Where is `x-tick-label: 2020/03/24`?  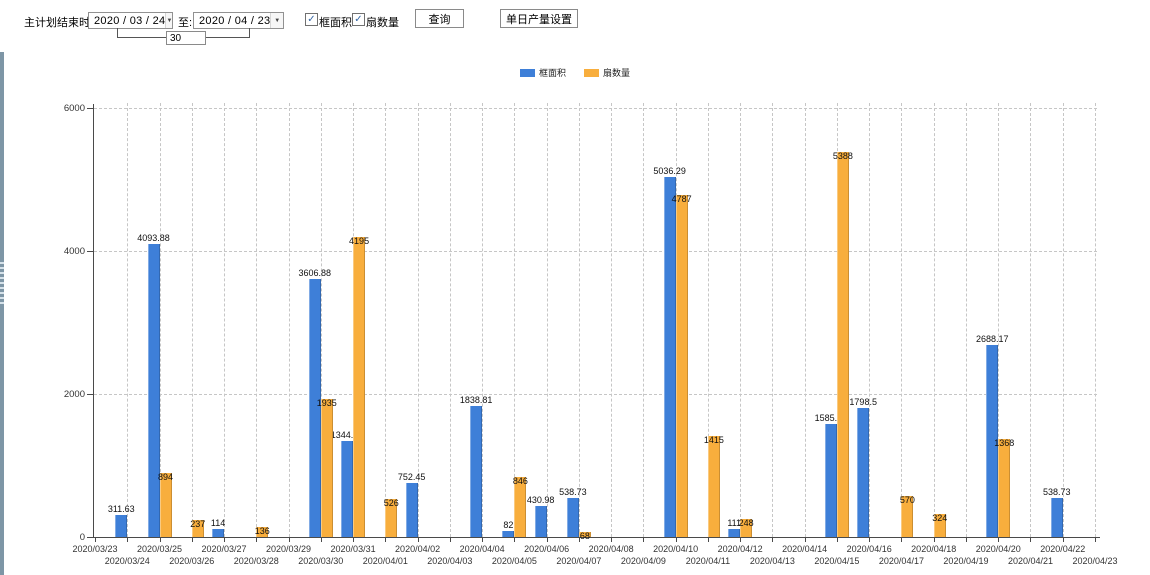
x-tick-label: 2020/03/24 is located at coordinates (127, 561).